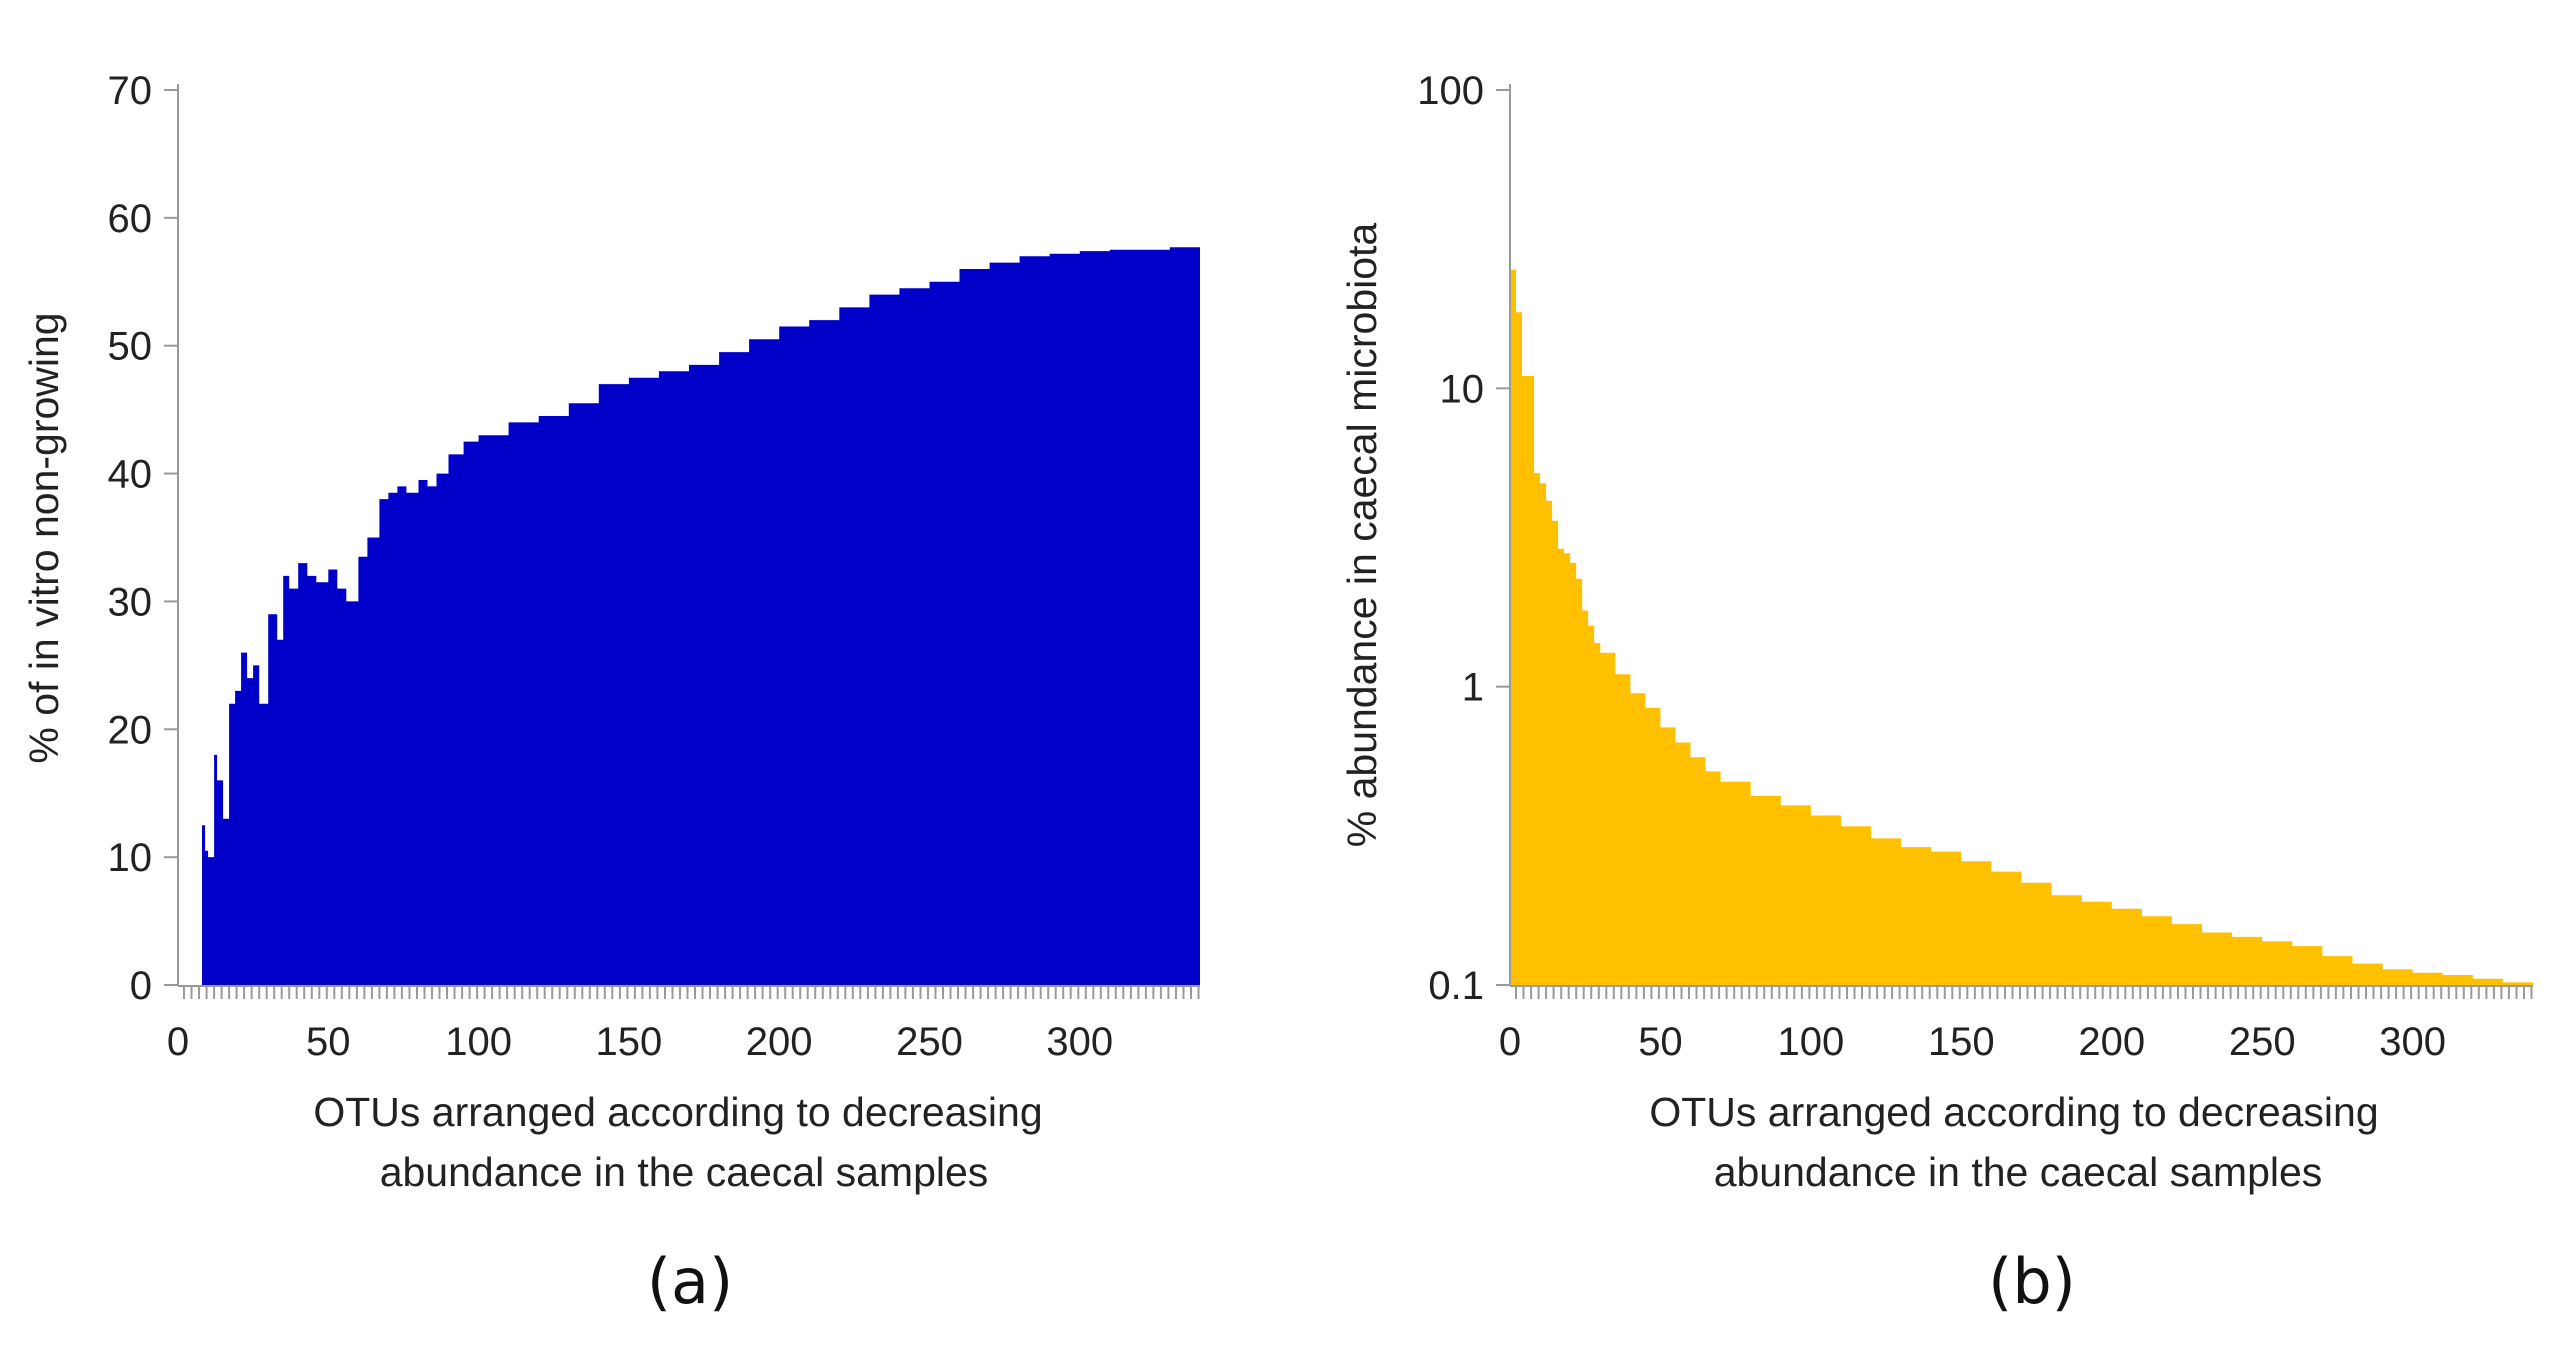 The image size is (2551, 1367). I want to click on panel-a-y-tick-label: 60, so click(130, 219).